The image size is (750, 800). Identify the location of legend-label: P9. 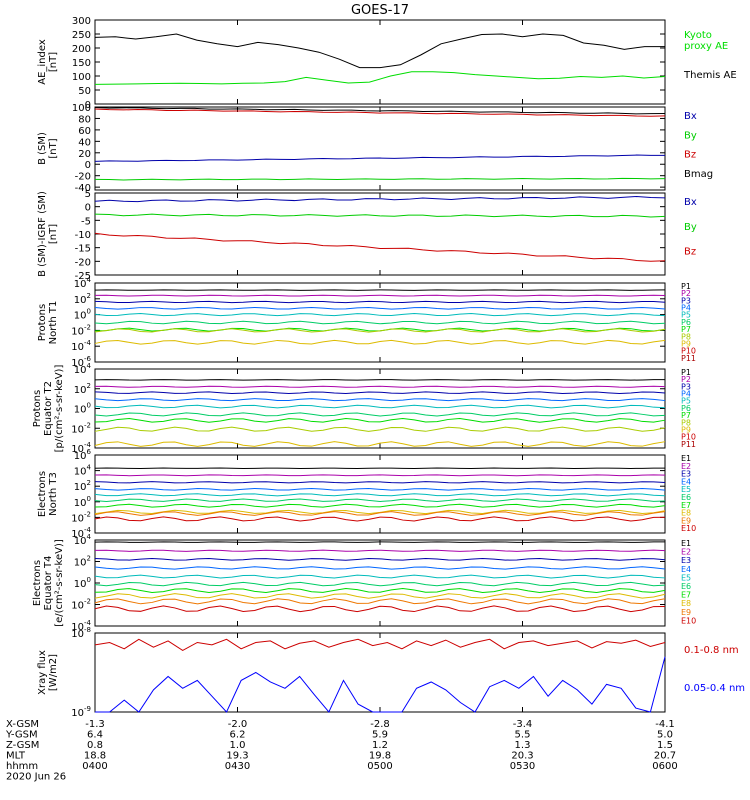
(686, 343).